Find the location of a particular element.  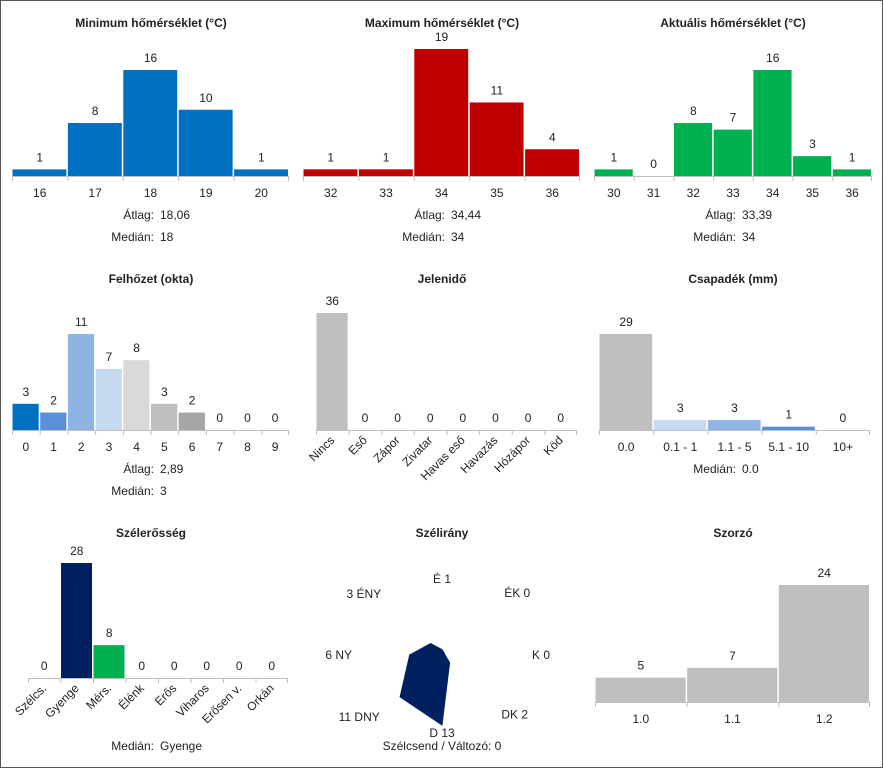

chart-title: Csapadék (mm) is located at coordinates (732, 279).